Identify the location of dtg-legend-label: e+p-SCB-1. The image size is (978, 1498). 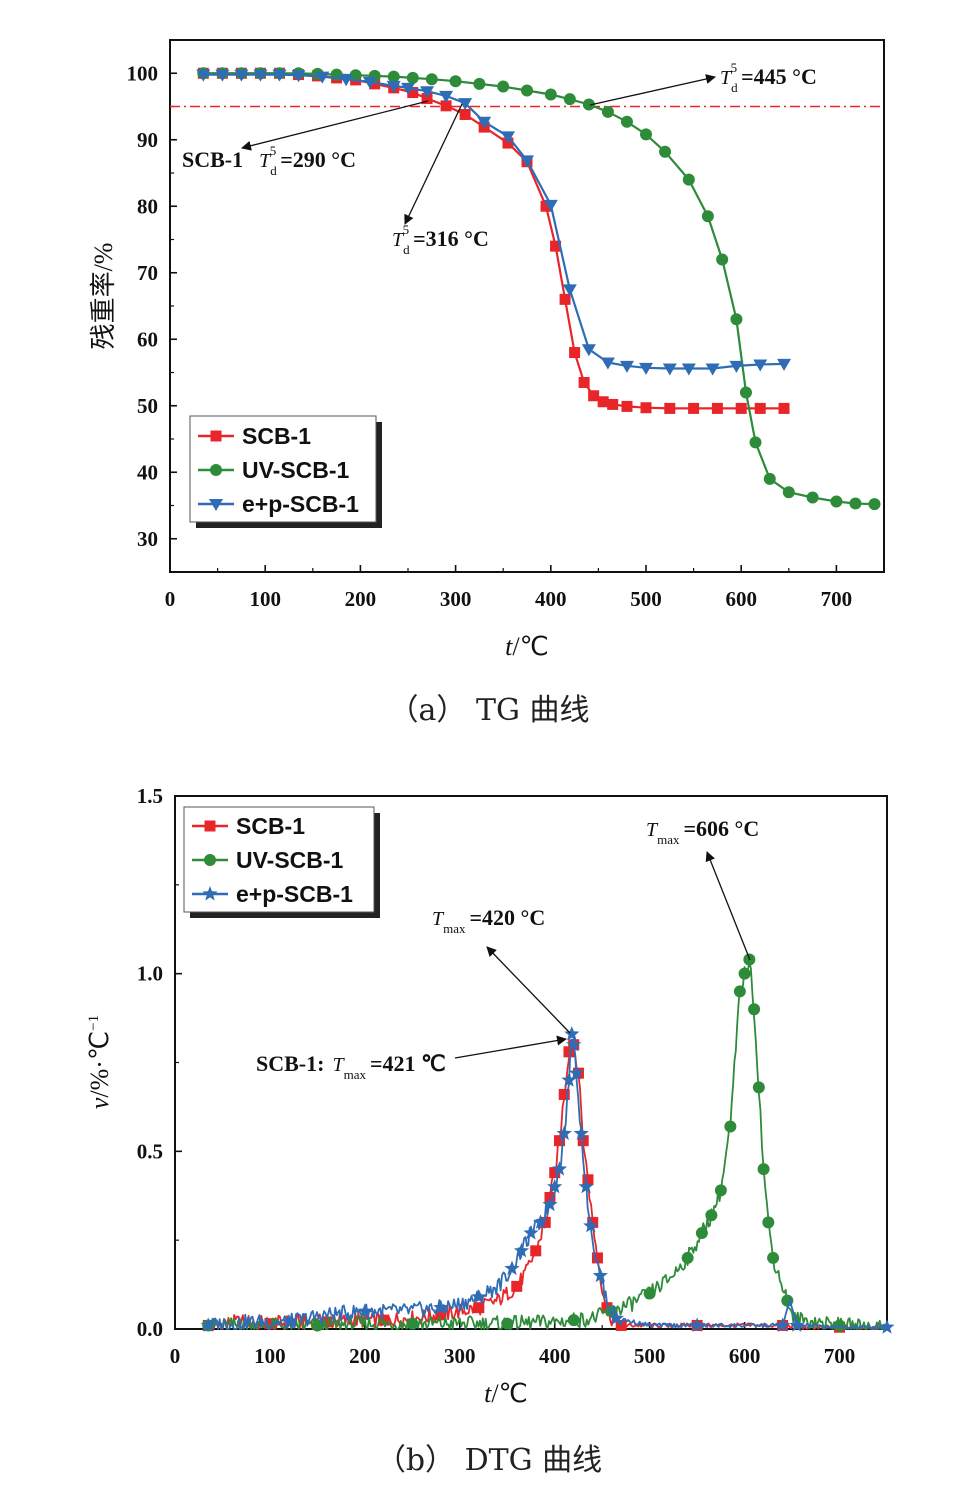
(294, 894).